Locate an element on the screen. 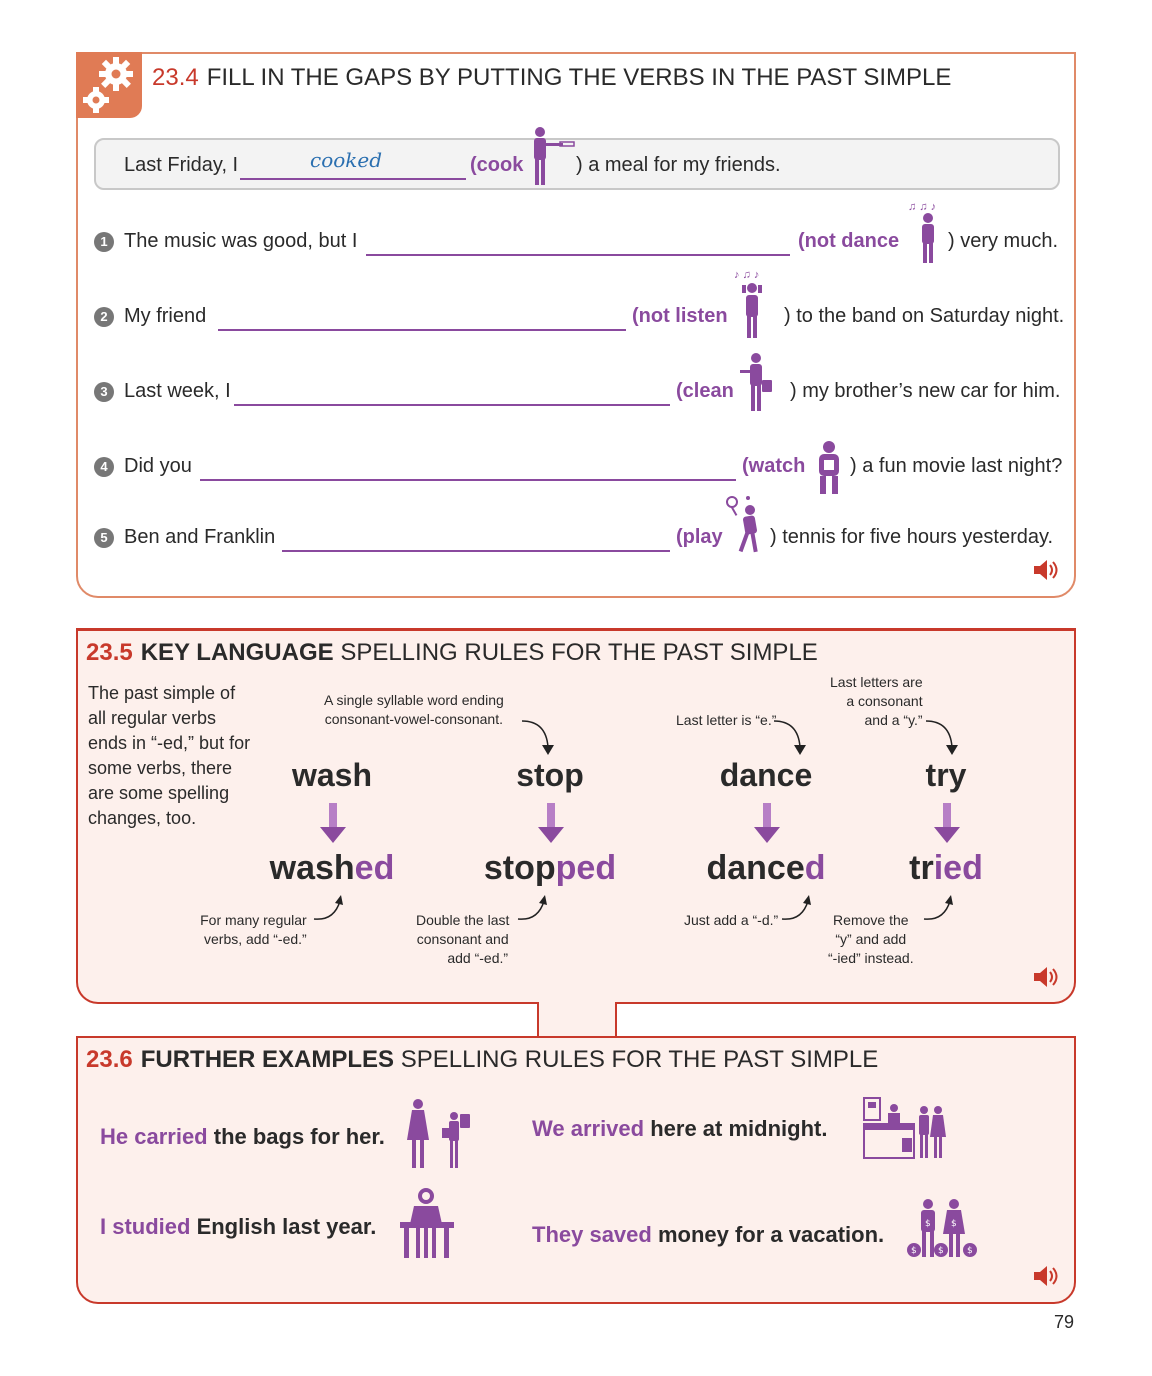  note-bottom-try: Remove the “y” and add “-ied” instead. is located at coordinates (871, 939).